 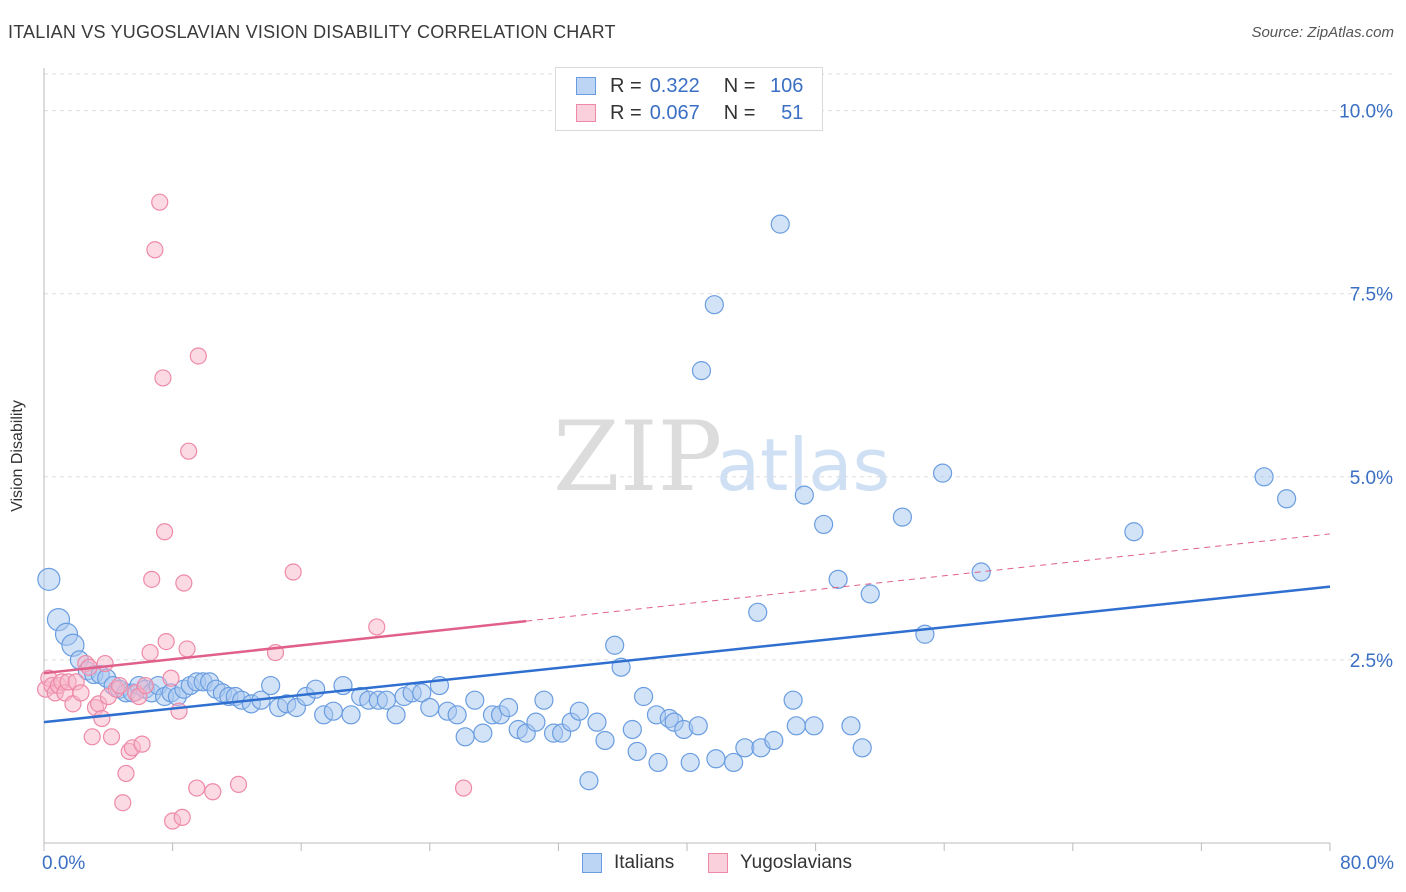 What do you see at coordinates (787, 85) in the screenshot?
I see `legend-n-value: 106` at bounding box center [787, 85].